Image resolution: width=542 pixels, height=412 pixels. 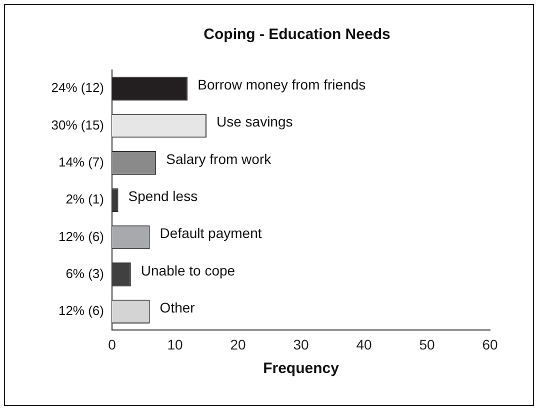 I want to click on chart-title: Coping - Education Needs, so click(x=297, y=35).